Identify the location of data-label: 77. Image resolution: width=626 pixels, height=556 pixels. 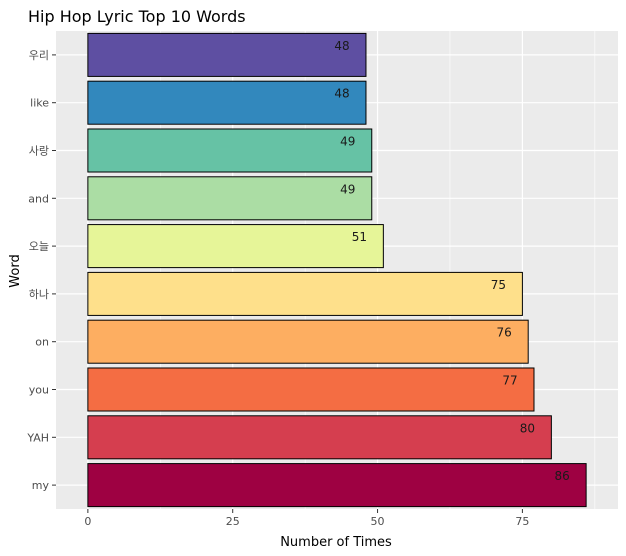
(509, 381).